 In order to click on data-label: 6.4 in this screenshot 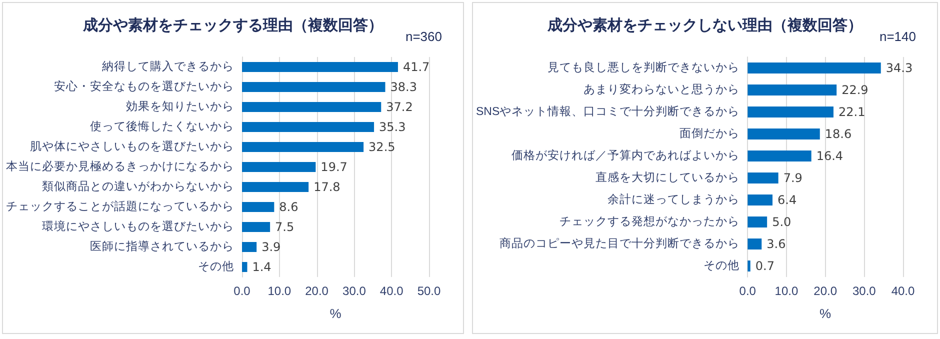, I will do `click(787, 200)`.